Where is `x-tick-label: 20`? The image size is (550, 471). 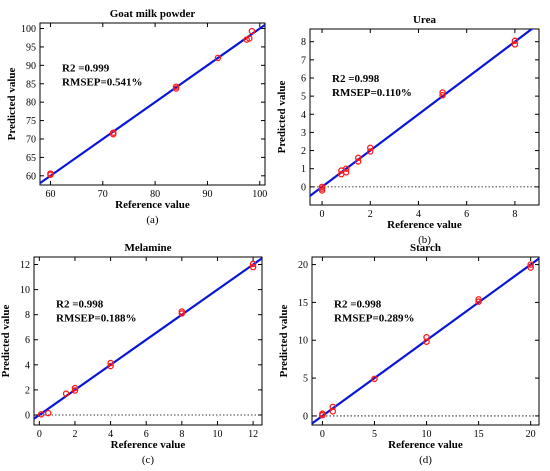 x-tick-label: 20 is located at coordinates (531, 434).